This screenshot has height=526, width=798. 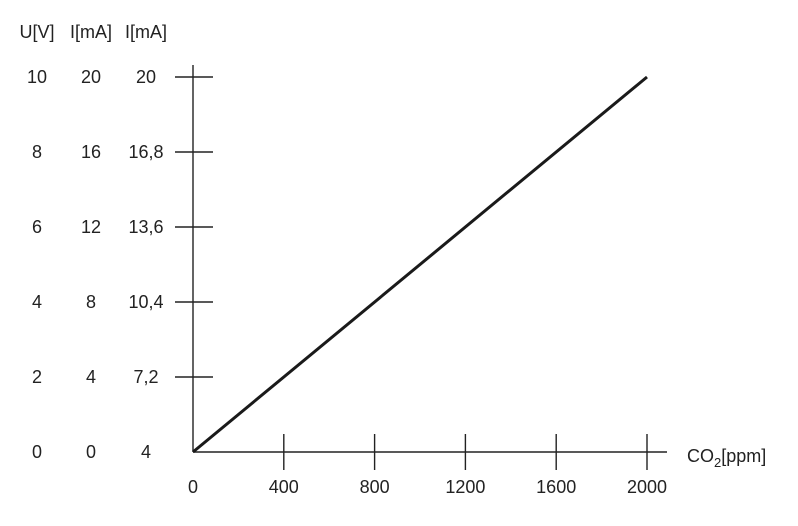 What do you see at coordinates (465, 487) in the screenshot?
I see `x-tick-label: 1200` at bounding box center [465, 487].